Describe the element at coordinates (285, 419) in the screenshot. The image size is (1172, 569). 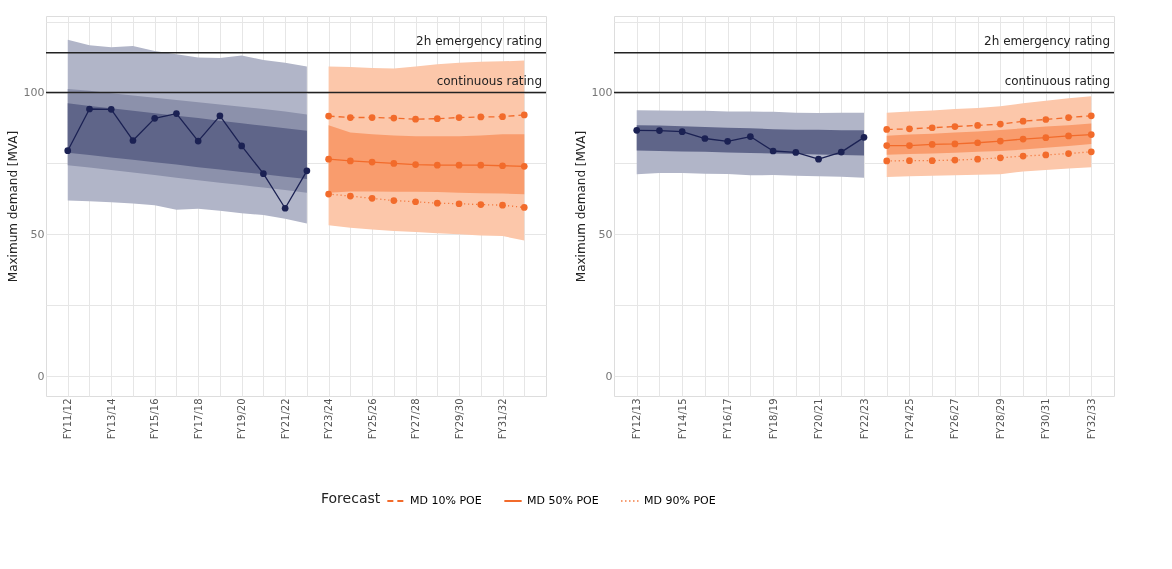
I see `x-tick-label: FY21/22` at that location.